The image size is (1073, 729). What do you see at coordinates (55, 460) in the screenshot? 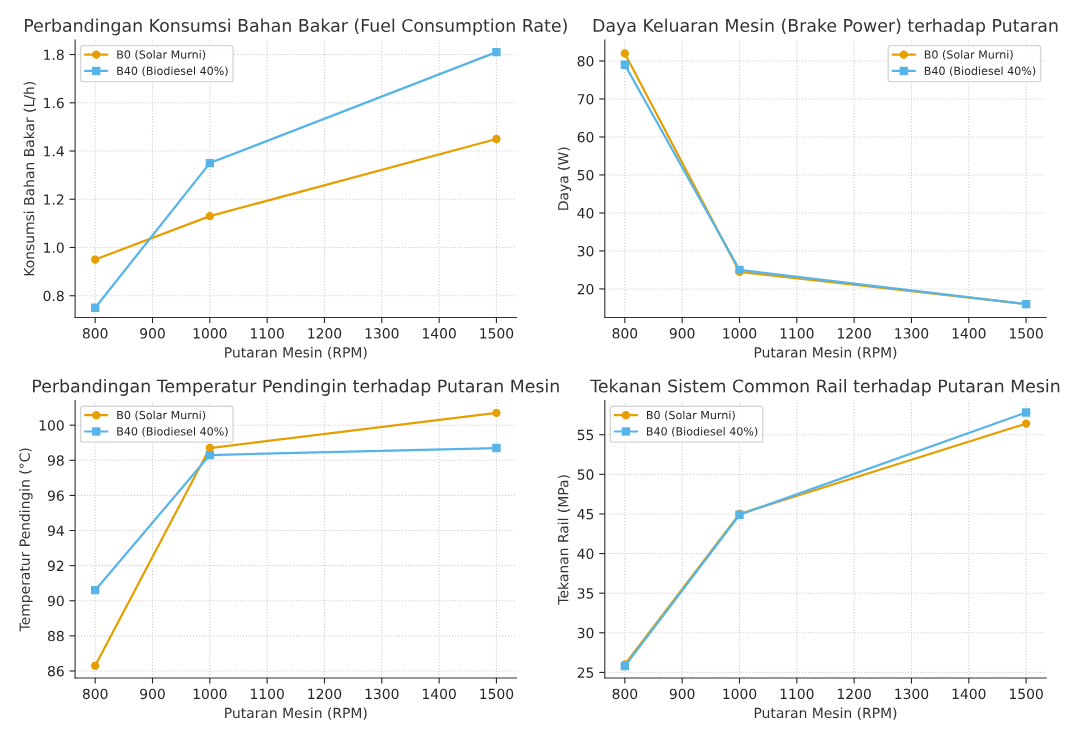
I see `y-tick-label: 98` at bounding box center [55, 460].